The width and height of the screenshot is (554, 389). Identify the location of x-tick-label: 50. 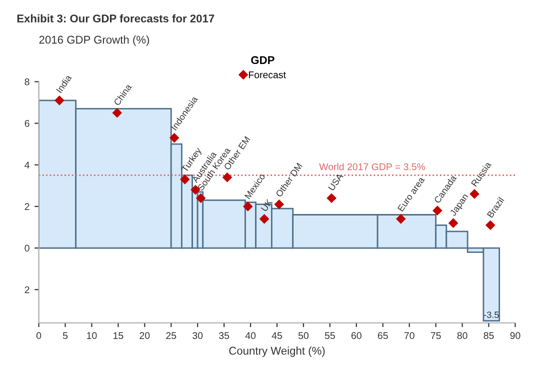
(303, 336).